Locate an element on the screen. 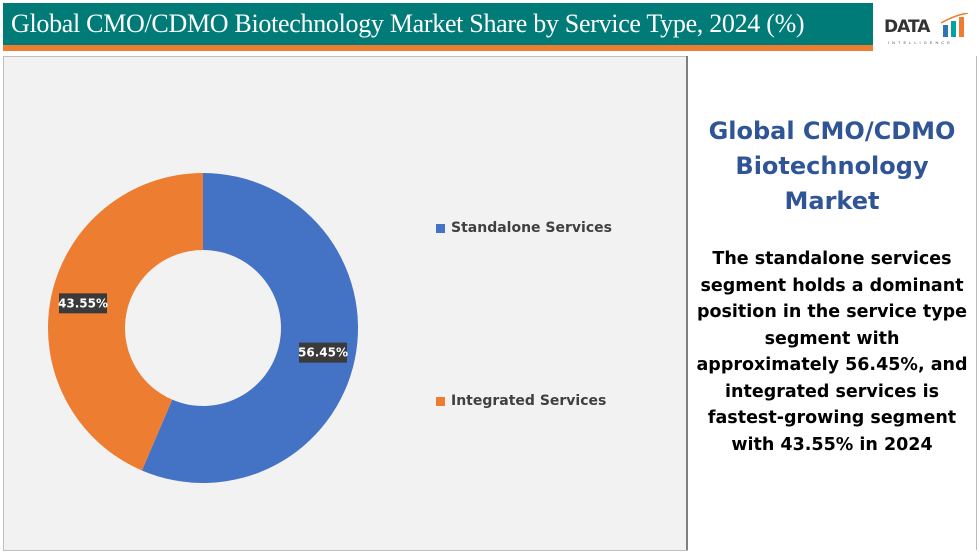 Image resolution: width=979 pixels, height=555 pixels. data-label: 56.45% is located at coordinates (323, 352).